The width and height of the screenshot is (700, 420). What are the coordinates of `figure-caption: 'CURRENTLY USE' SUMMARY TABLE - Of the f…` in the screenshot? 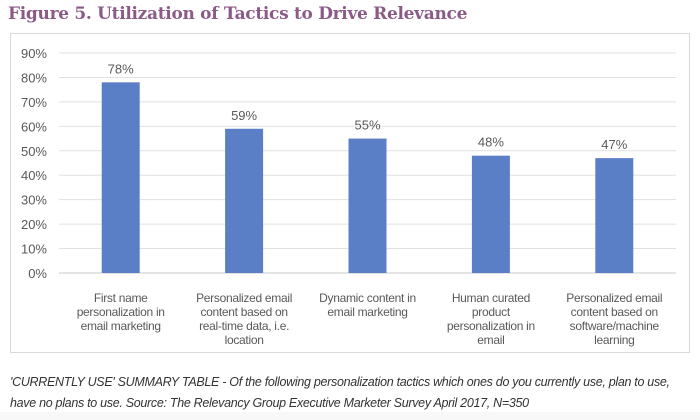 It's located at (340, 392).